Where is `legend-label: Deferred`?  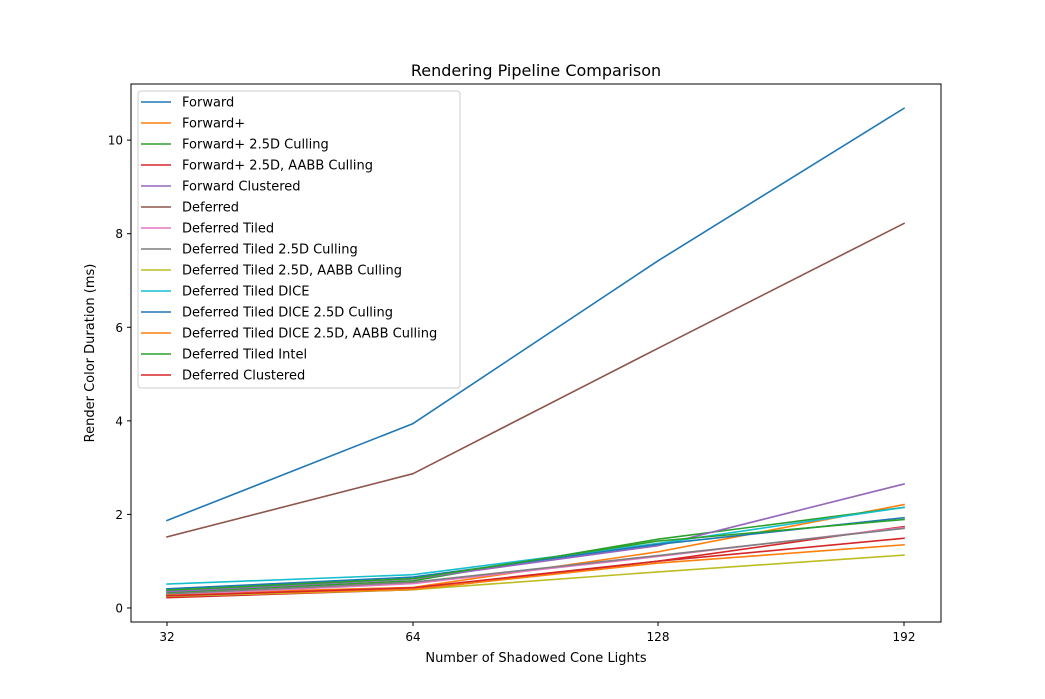
legend-label: Deferred is located at coordinates (210, 208).